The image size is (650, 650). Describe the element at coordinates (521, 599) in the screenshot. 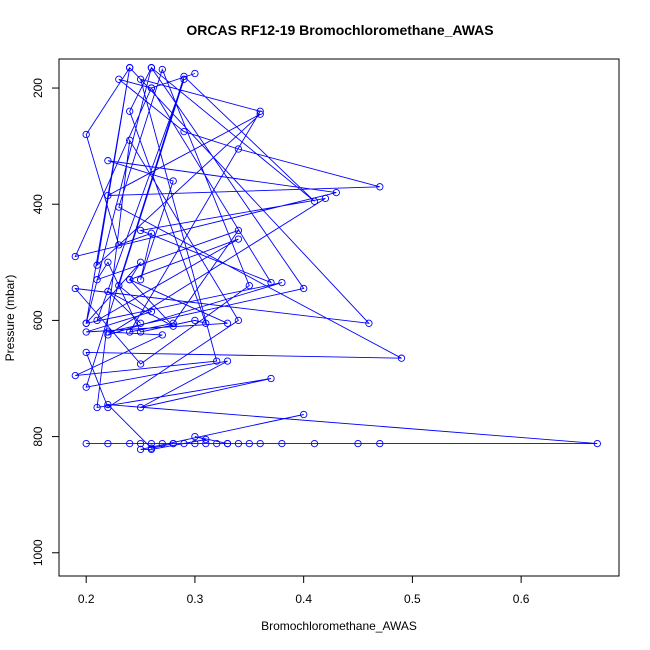

I see `x-tick-label: 0.6` at that location.